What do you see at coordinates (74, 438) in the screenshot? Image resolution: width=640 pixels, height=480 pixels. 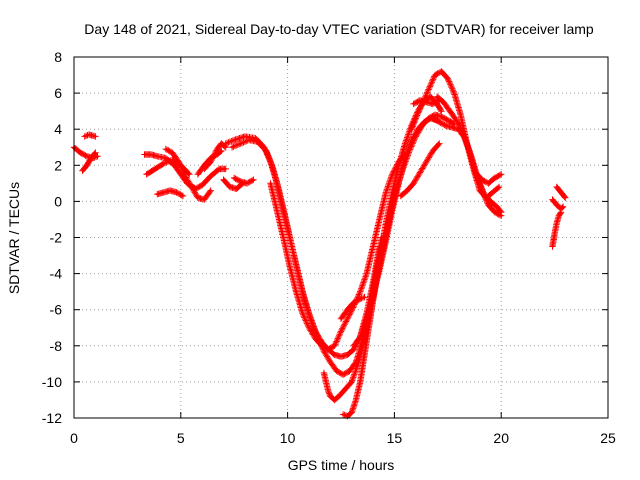 I see `x-tick-label: 0` at bounding box center [74, 438].